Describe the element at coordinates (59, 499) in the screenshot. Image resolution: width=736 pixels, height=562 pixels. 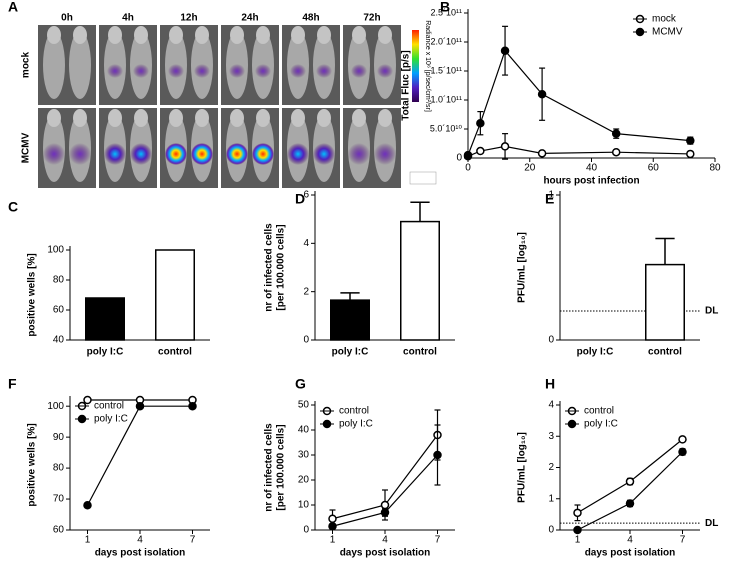
I see `y-tick-label: 70` at that location.